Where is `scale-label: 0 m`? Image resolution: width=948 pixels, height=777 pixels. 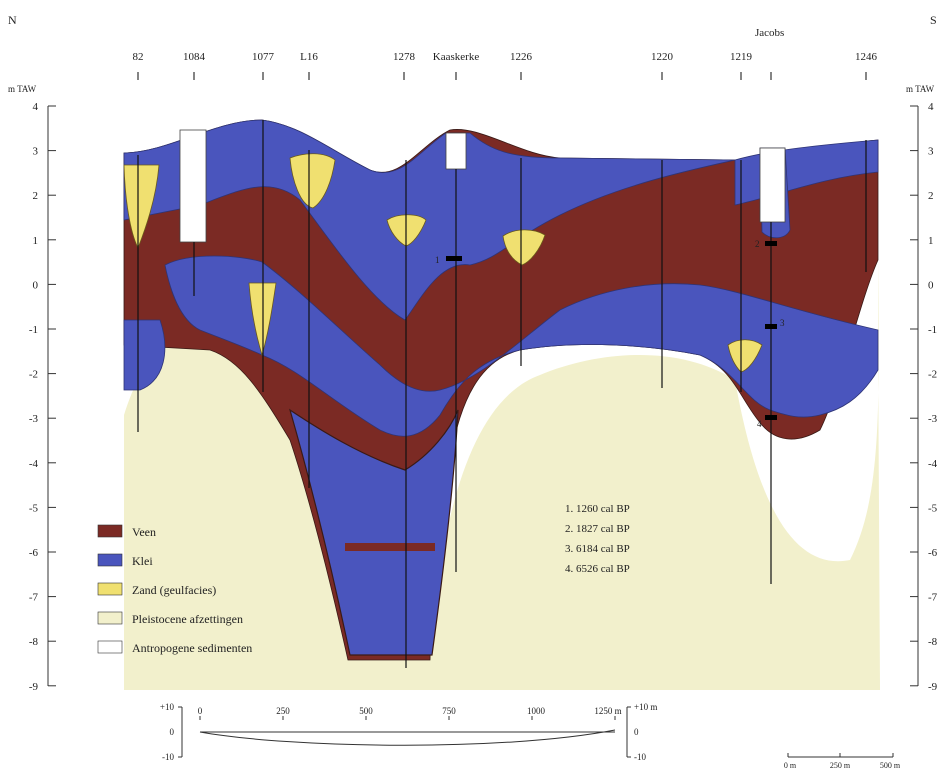 scale-label: 0 m is located at coordinates (790, 765).